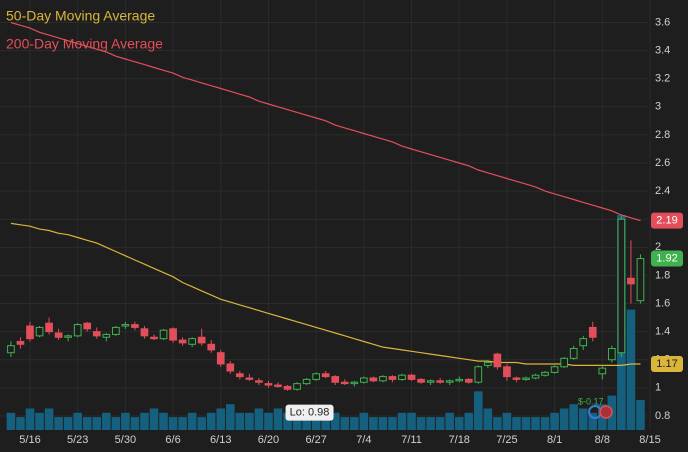 This screenshot has width=688, height=452. Describe the element at coordinates (80, 16) in the screenshot. I see `legend-entry: 50-Day Moving Average` at that location.